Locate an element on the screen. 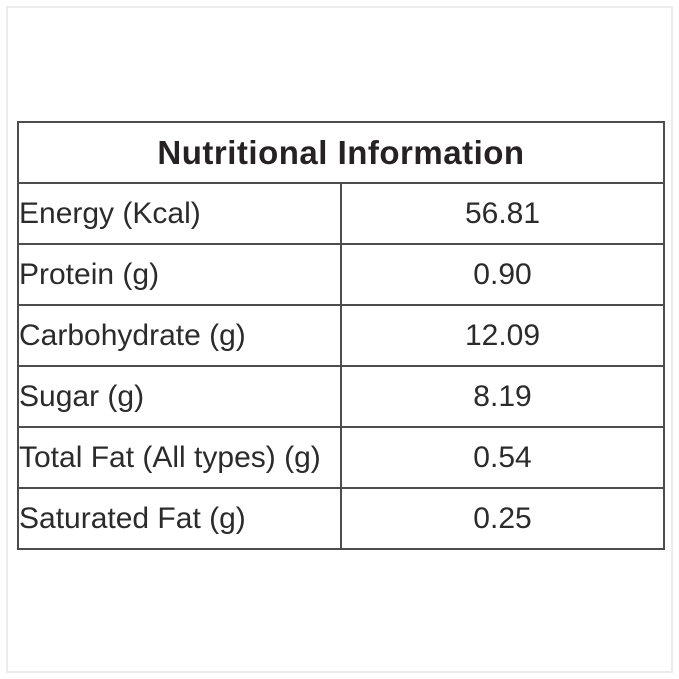  table-title: Nutritional Information is located at coordinates (341, 152).